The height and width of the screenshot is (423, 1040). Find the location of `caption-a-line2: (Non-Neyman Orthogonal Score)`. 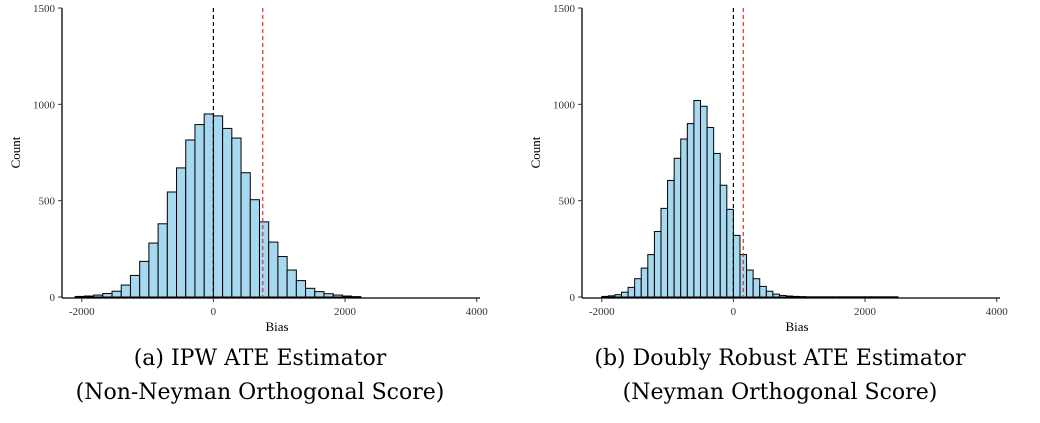

caption-a-line2: (Non-Neyman Orthogonal Score) is located at coordinates (260, 392).